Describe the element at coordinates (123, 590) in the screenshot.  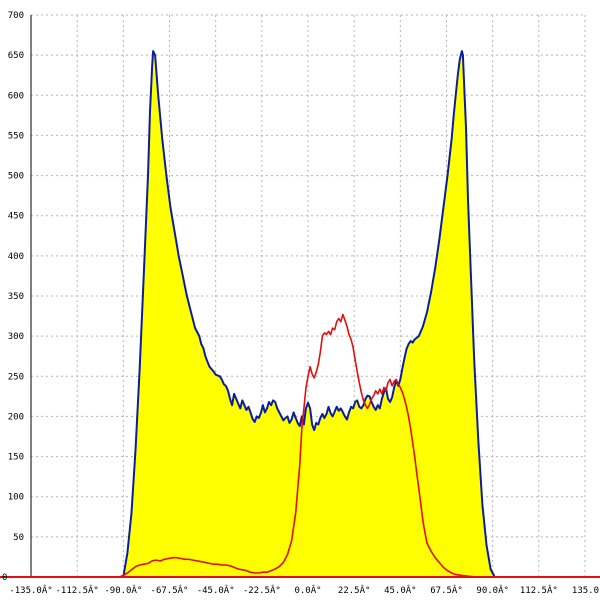
I see `x-tick-label: -90.0Â°` at that location.